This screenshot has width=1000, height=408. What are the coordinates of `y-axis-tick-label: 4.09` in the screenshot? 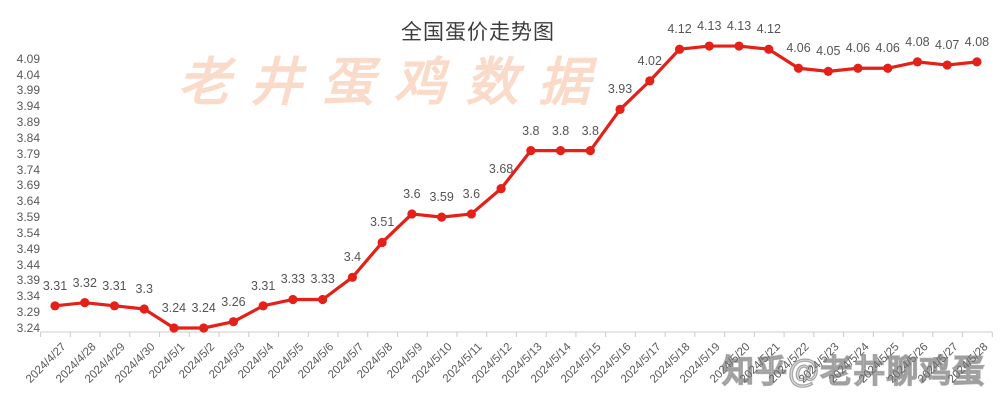 It's located at (28, 58).